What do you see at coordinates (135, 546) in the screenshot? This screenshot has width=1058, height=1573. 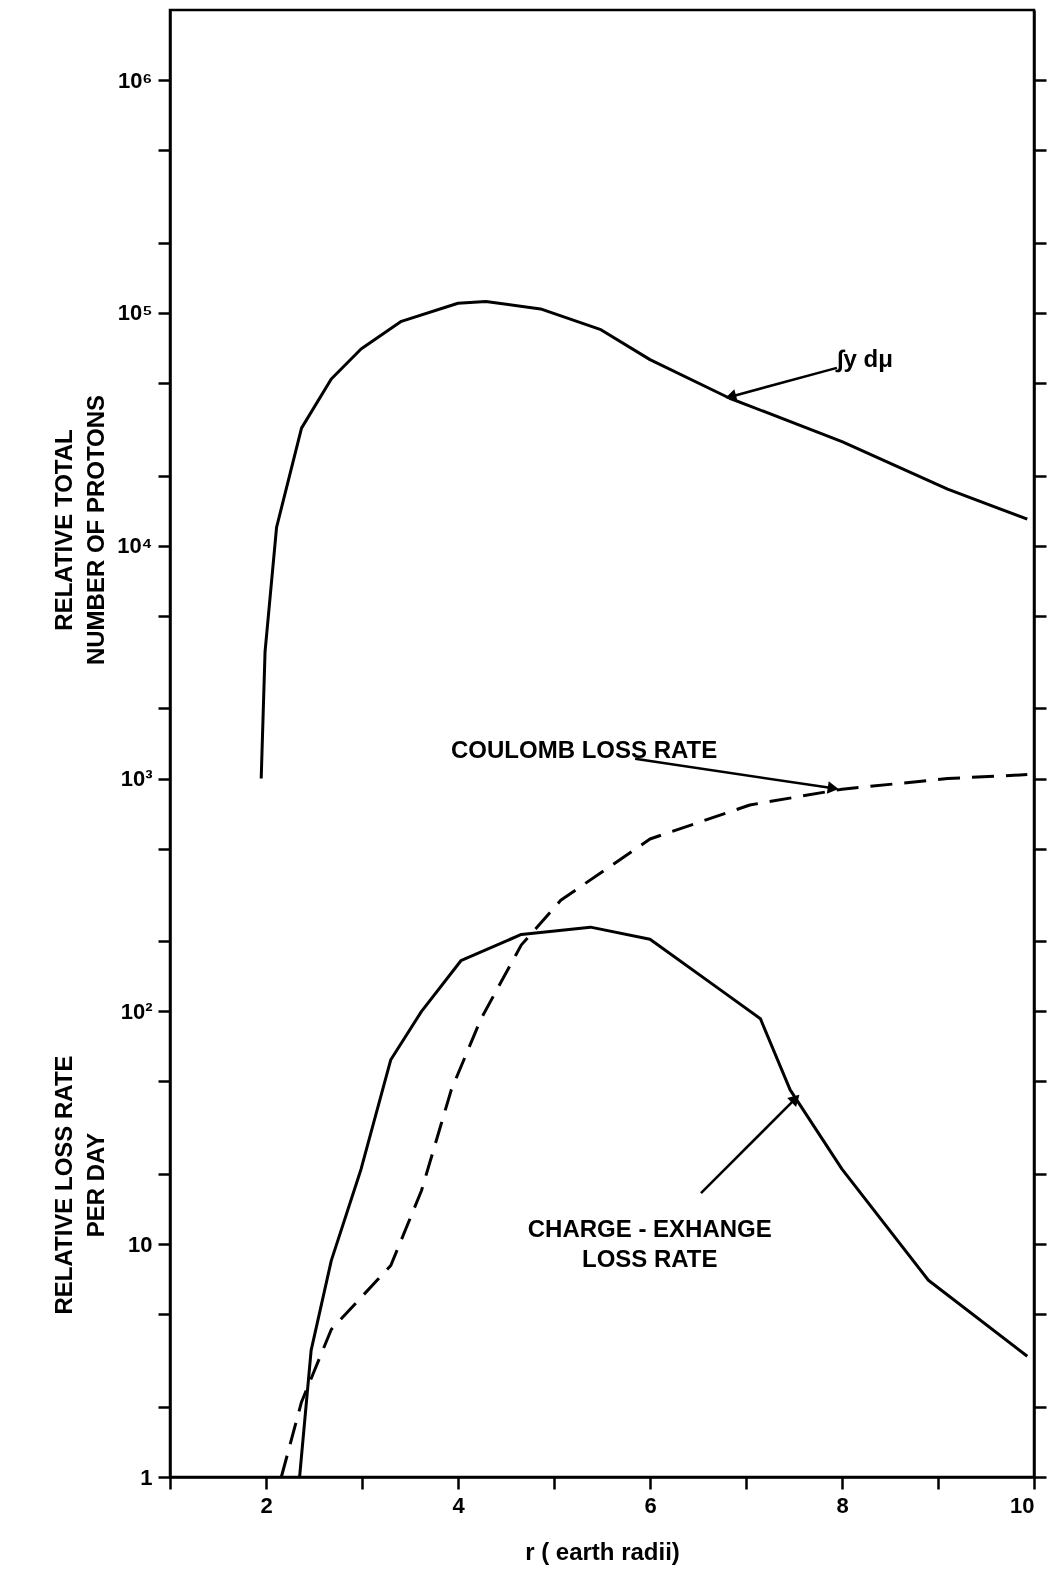 I see `y-tick-label: 10⁴` at bounding box center [135, 546].